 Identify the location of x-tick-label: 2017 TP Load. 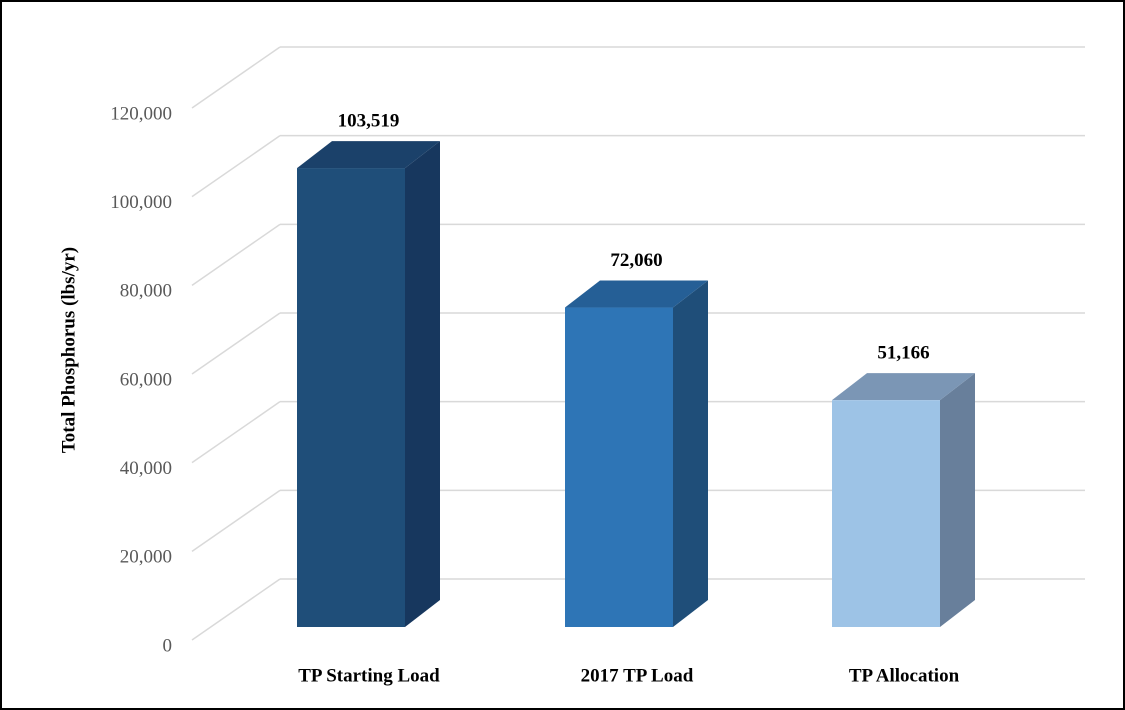
(637, 675).